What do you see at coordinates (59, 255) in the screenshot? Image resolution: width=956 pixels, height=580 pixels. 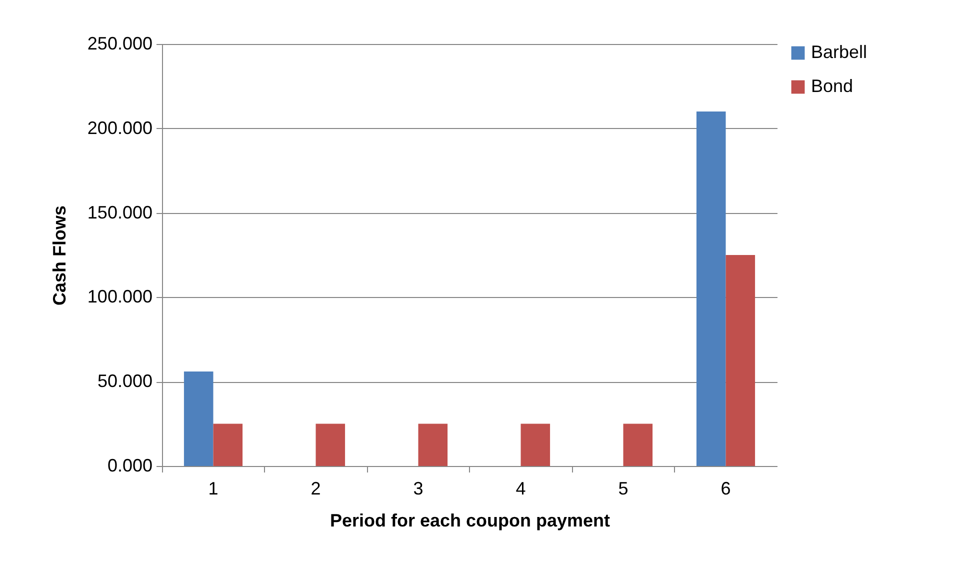 I see `y-axis-title: Cash Flows` at bounding box center [59, 255].